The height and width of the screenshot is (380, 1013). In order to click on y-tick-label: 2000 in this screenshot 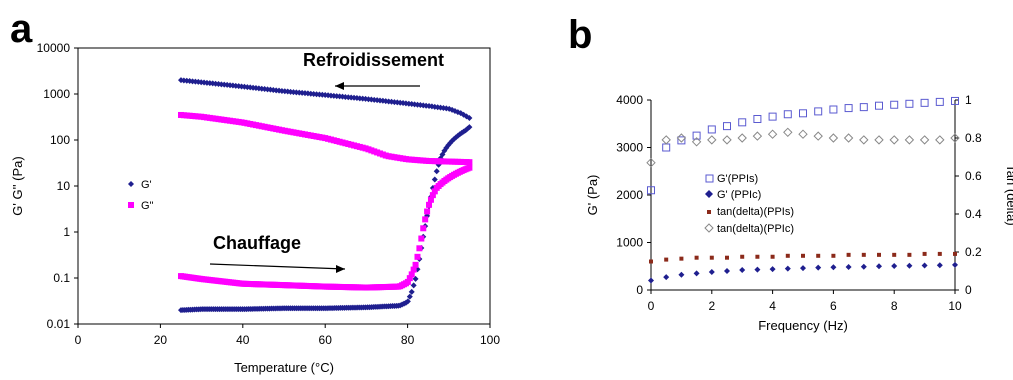, I will do `click(629, 195)`.